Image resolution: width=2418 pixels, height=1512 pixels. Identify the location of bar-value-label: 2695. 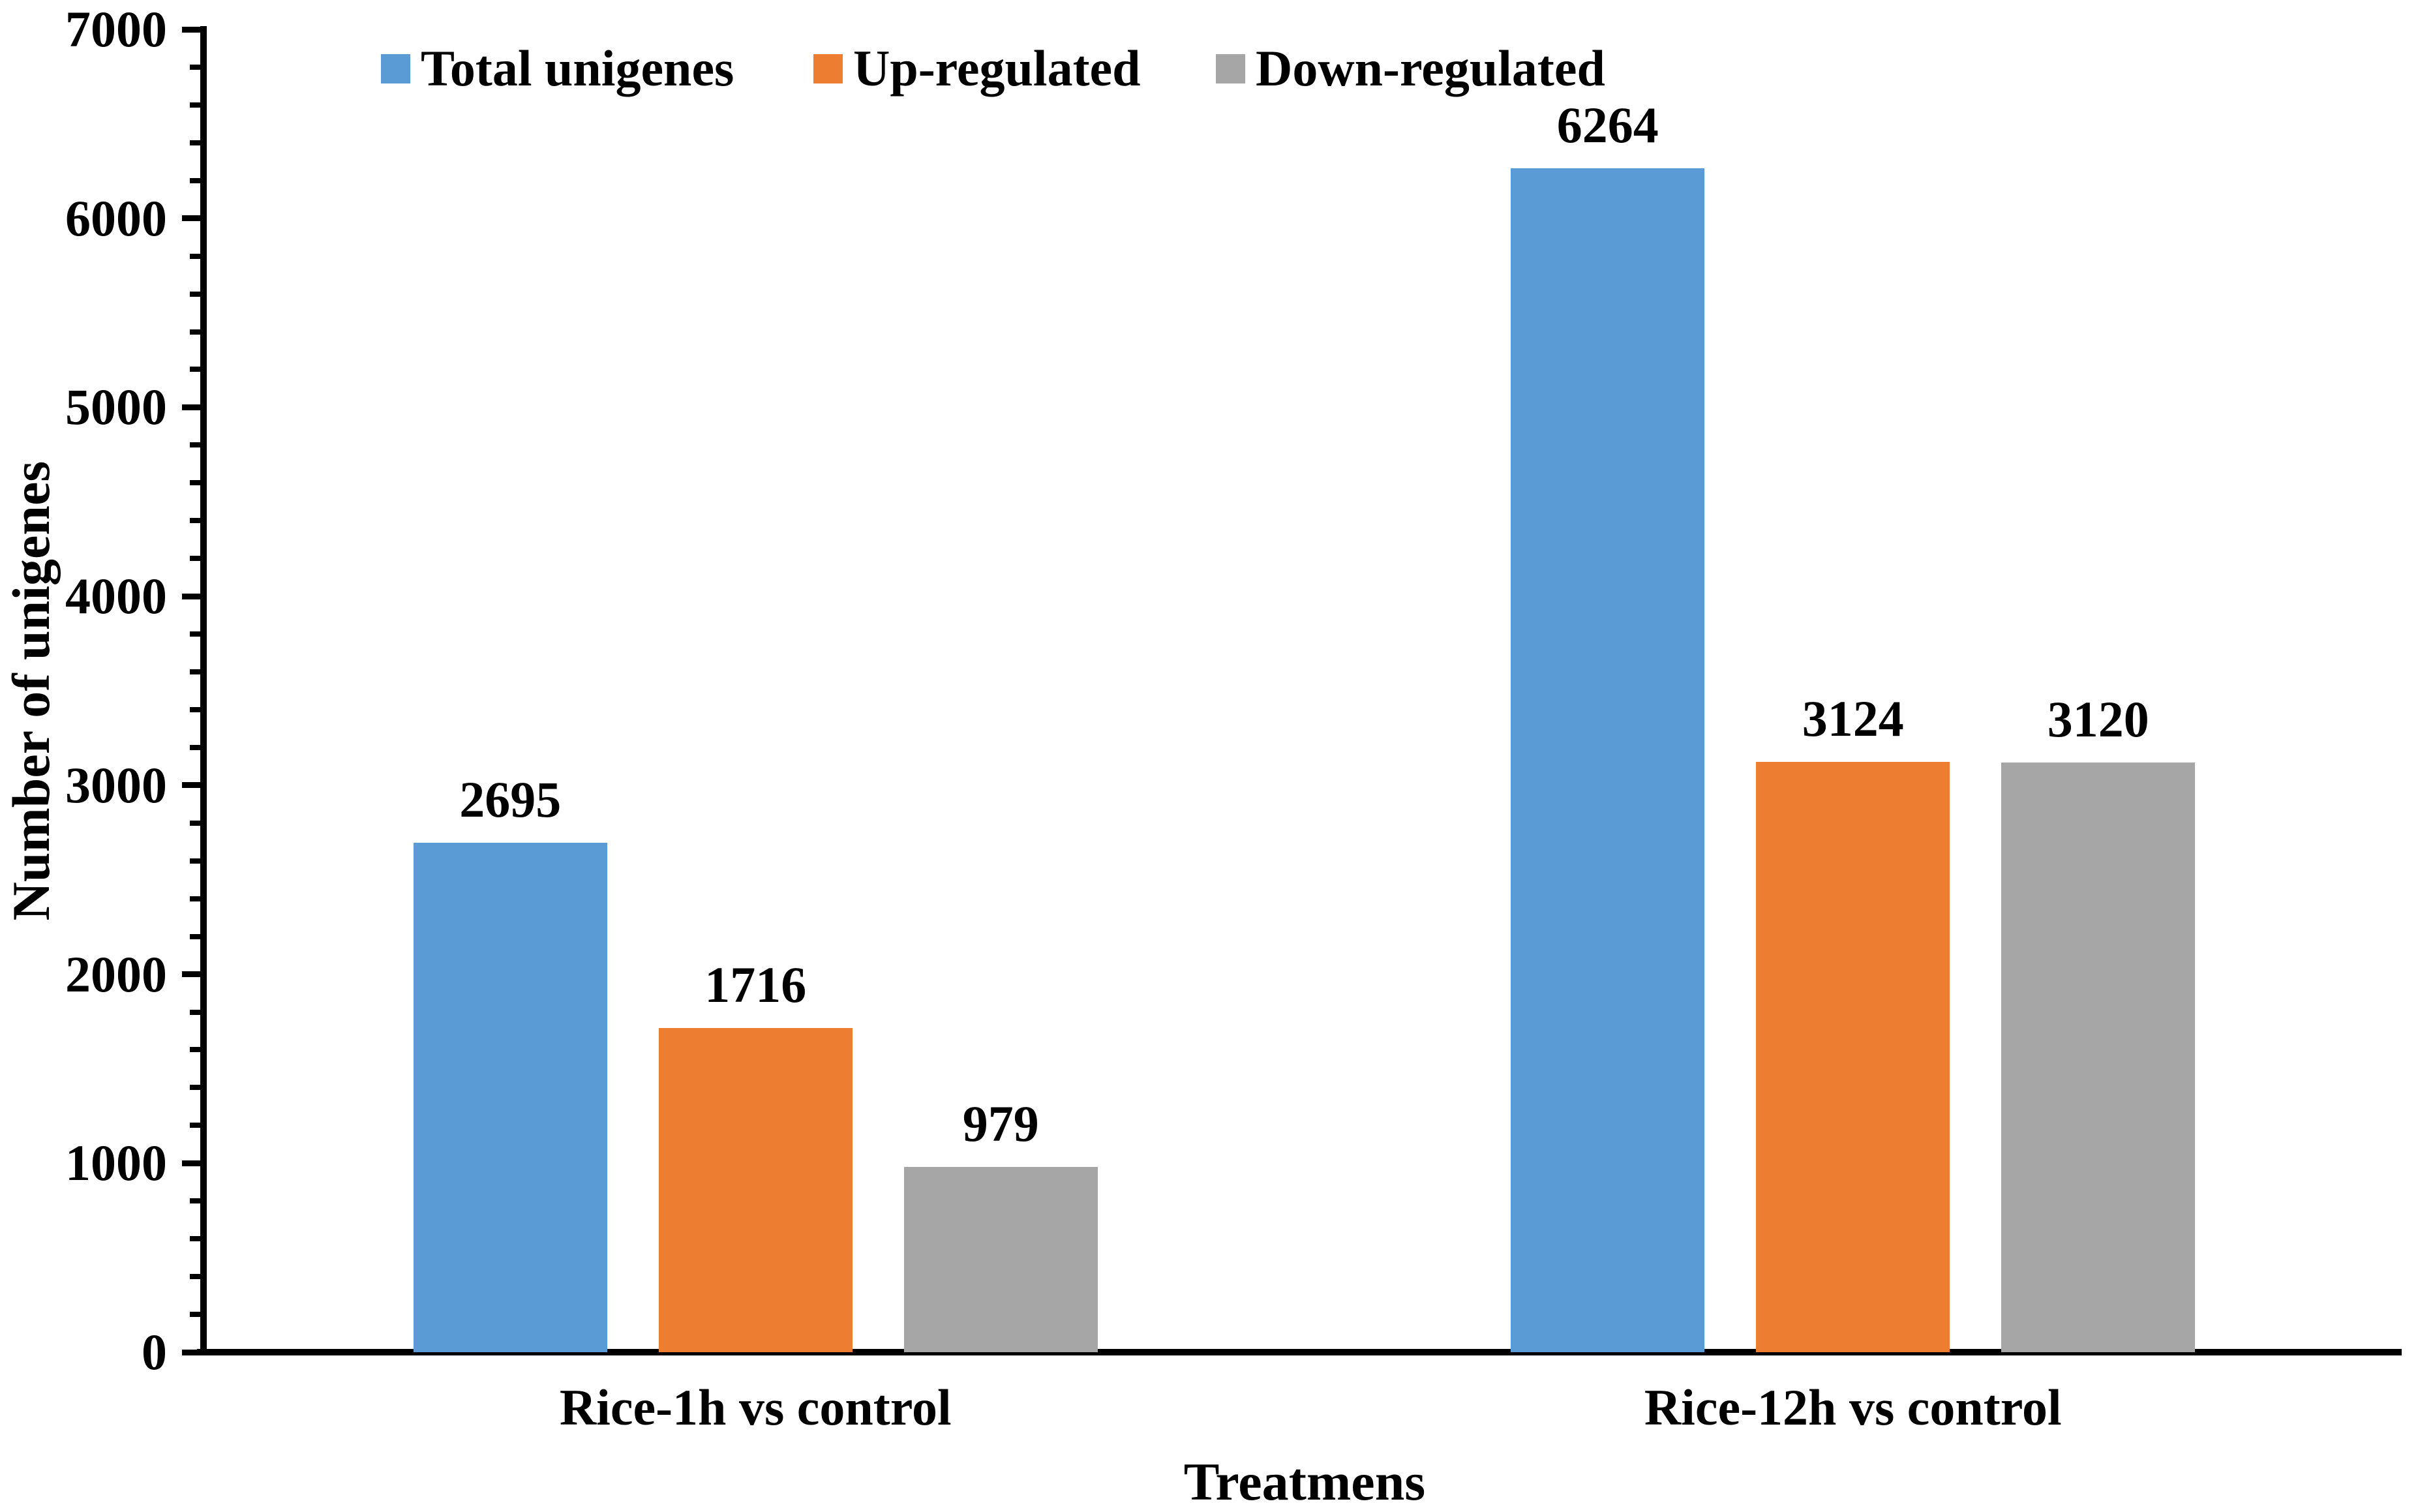
(511, 799).